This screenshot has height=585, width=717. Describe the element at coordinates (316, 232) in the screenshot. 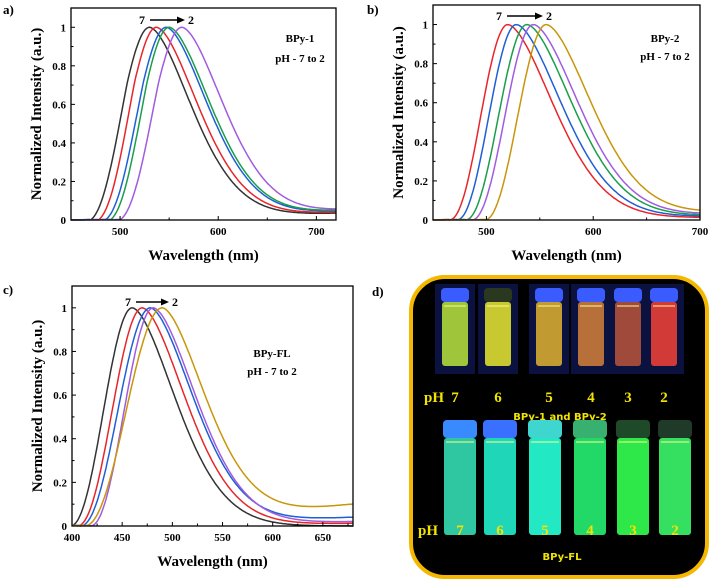

I see `x-tick-label: 700` at that location.